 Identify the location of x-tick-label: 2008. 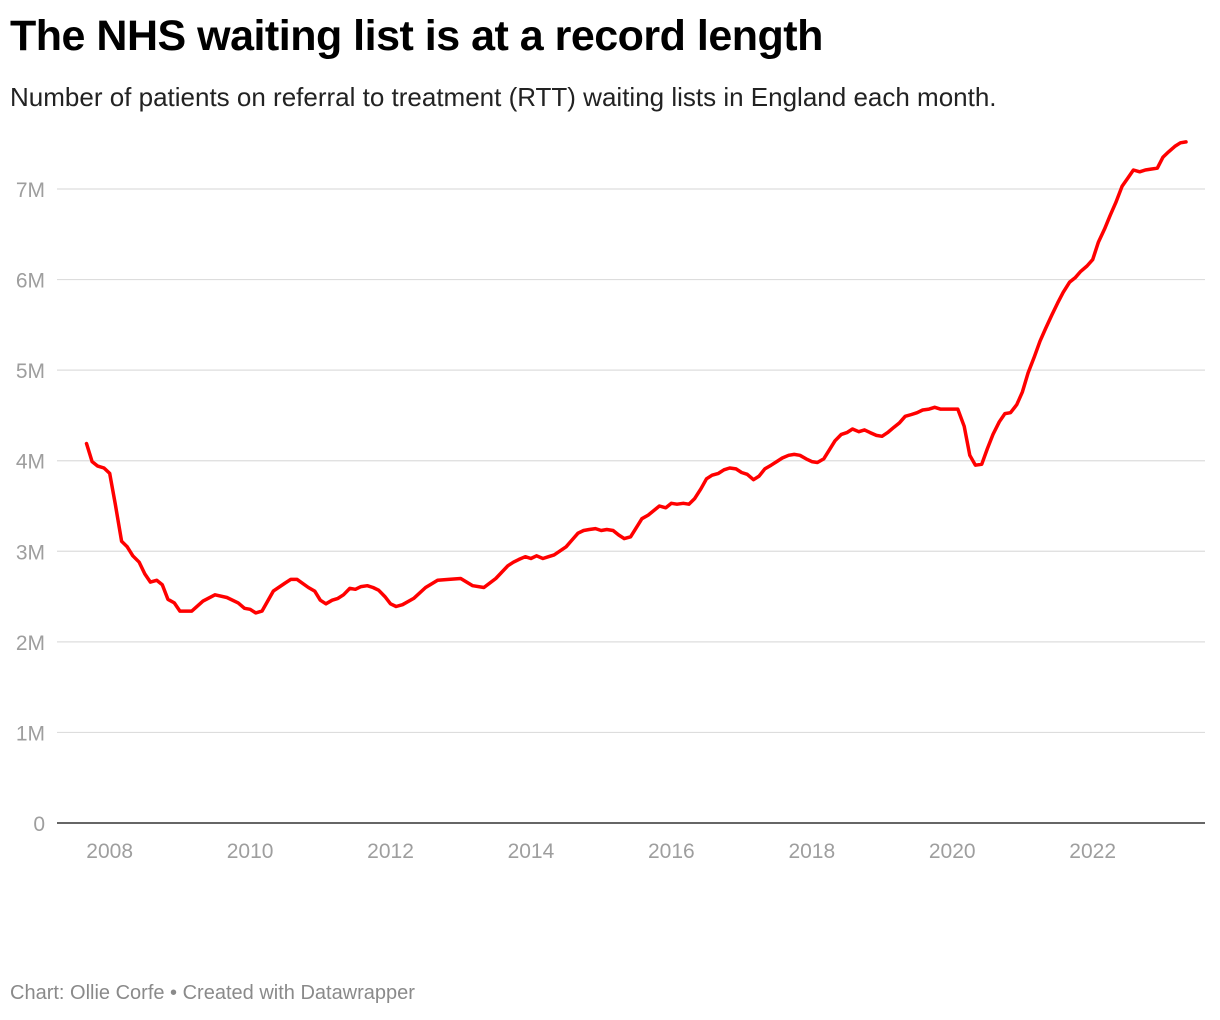
(109, 851).